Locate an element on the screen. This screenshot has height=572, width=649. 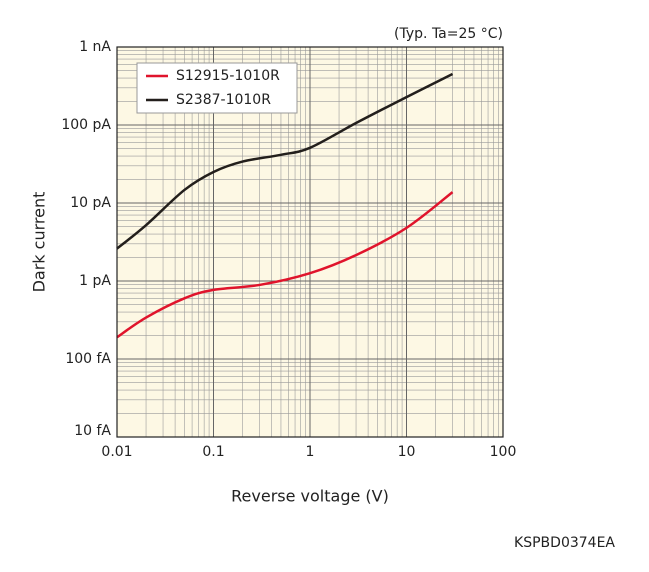
y-tick-label: 1 nA is located at coordinates (95, 47).